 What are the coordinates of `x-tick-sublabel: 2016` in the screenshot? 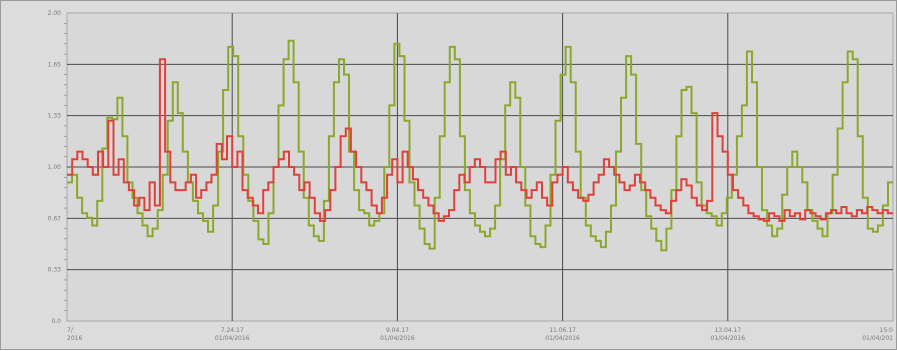 It's located at (74, 338).